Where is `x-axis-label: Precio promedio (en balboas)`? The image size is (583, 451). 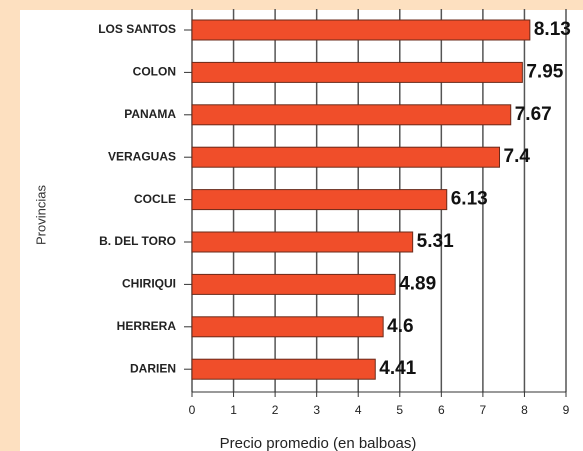
x-axis-label: Precio promedio (en balboas) is located at coordinates (318, 443).